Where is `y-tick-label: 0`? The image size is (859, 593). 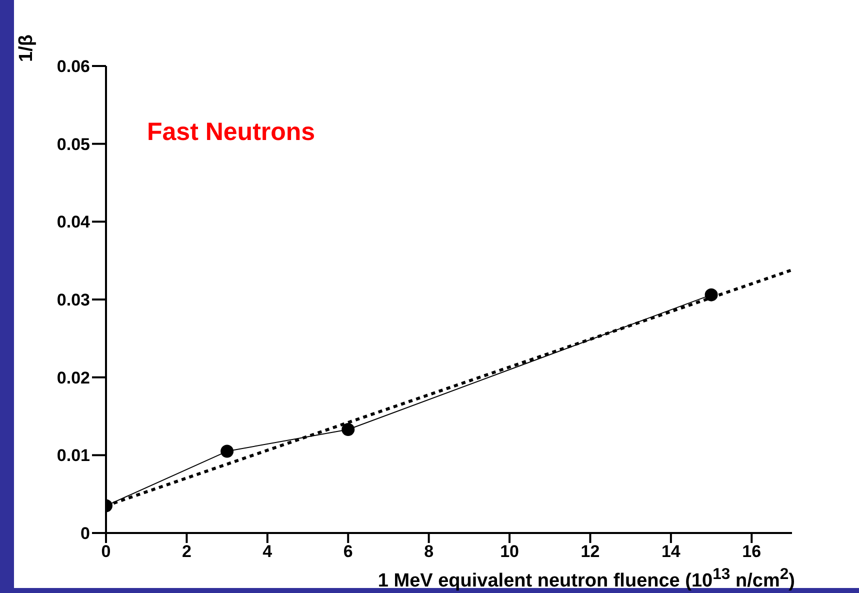
y-tick-label: 0 is located at coordinates (85, 534).